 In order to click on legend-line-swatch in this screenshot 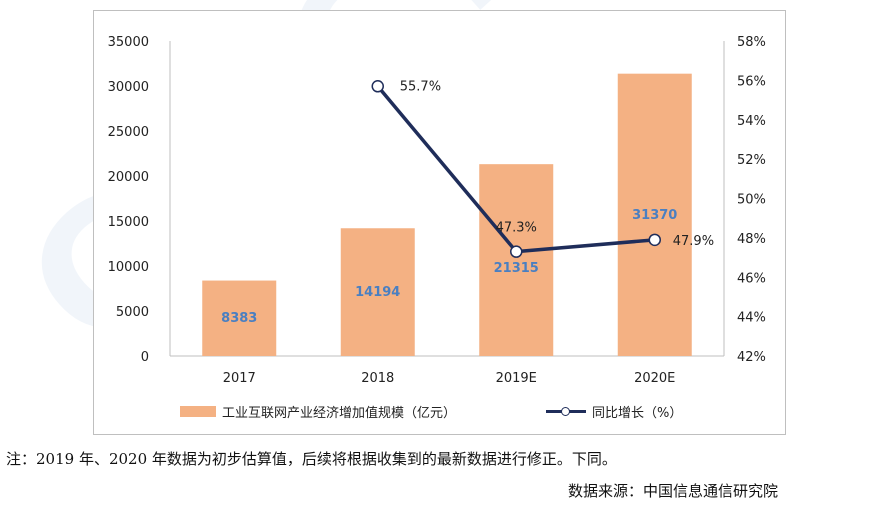, I will do `click(566, 411)`.